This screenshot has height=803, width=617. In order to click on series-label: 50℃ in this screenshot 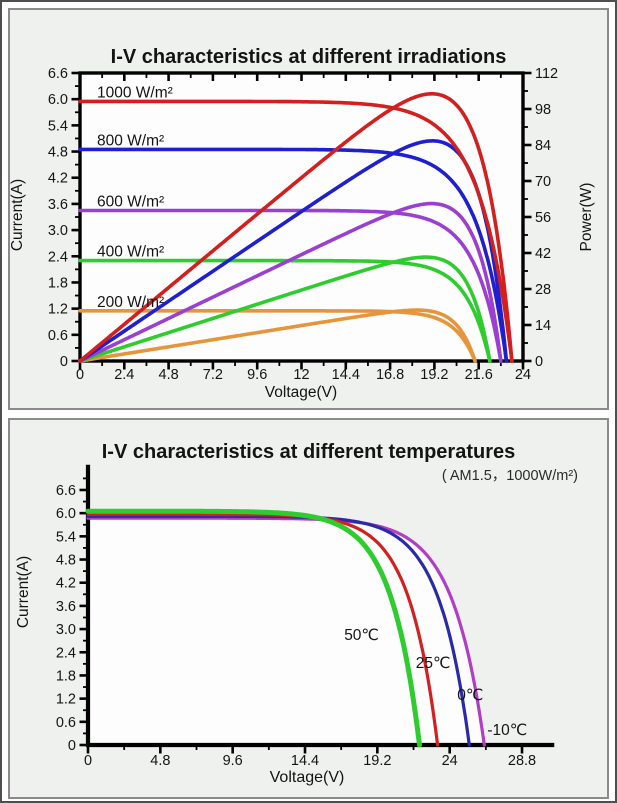, I will do `click(361, 635)`.